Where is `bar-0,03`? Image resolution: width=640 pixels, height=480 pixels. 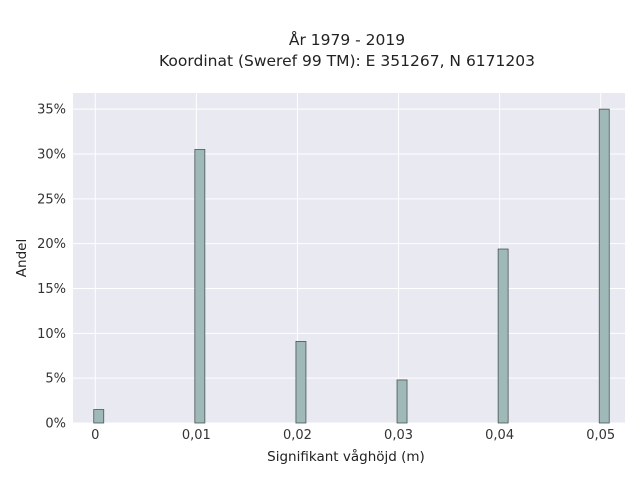
bar-0,03 is located at coordinates (402, 401).